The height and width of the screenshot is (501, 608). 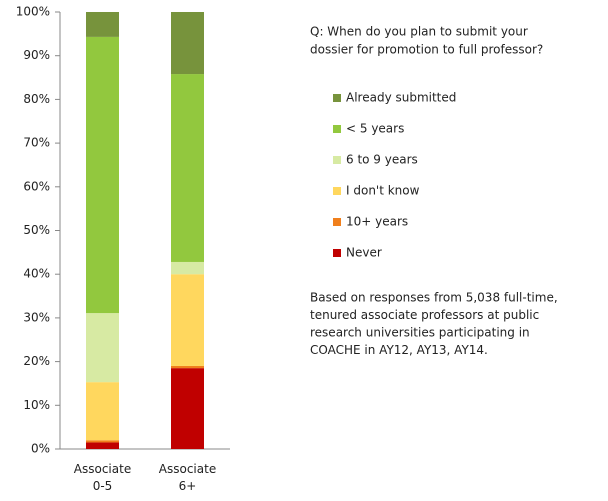 What do you see at coordinates (375, 129) in the screenshot?
I see `legend-label: < 5 years` at bounding box center [375, 129].